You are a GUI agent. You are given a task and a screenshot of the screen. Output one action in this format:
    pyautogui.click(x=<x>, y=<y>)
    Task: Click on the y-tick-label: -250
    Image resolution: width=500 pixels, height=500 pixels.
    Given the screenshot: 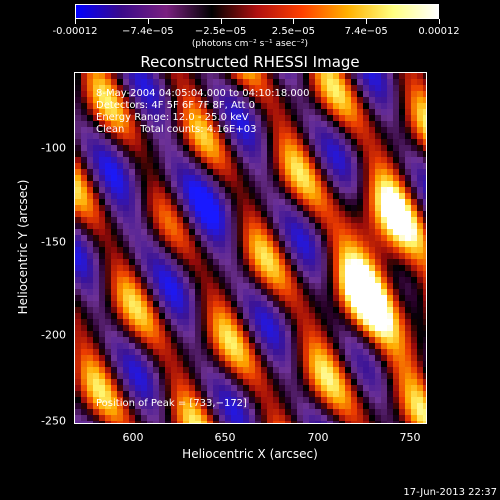 What is the action you would take?
    pyautogui.click(x=53, y=421)
    